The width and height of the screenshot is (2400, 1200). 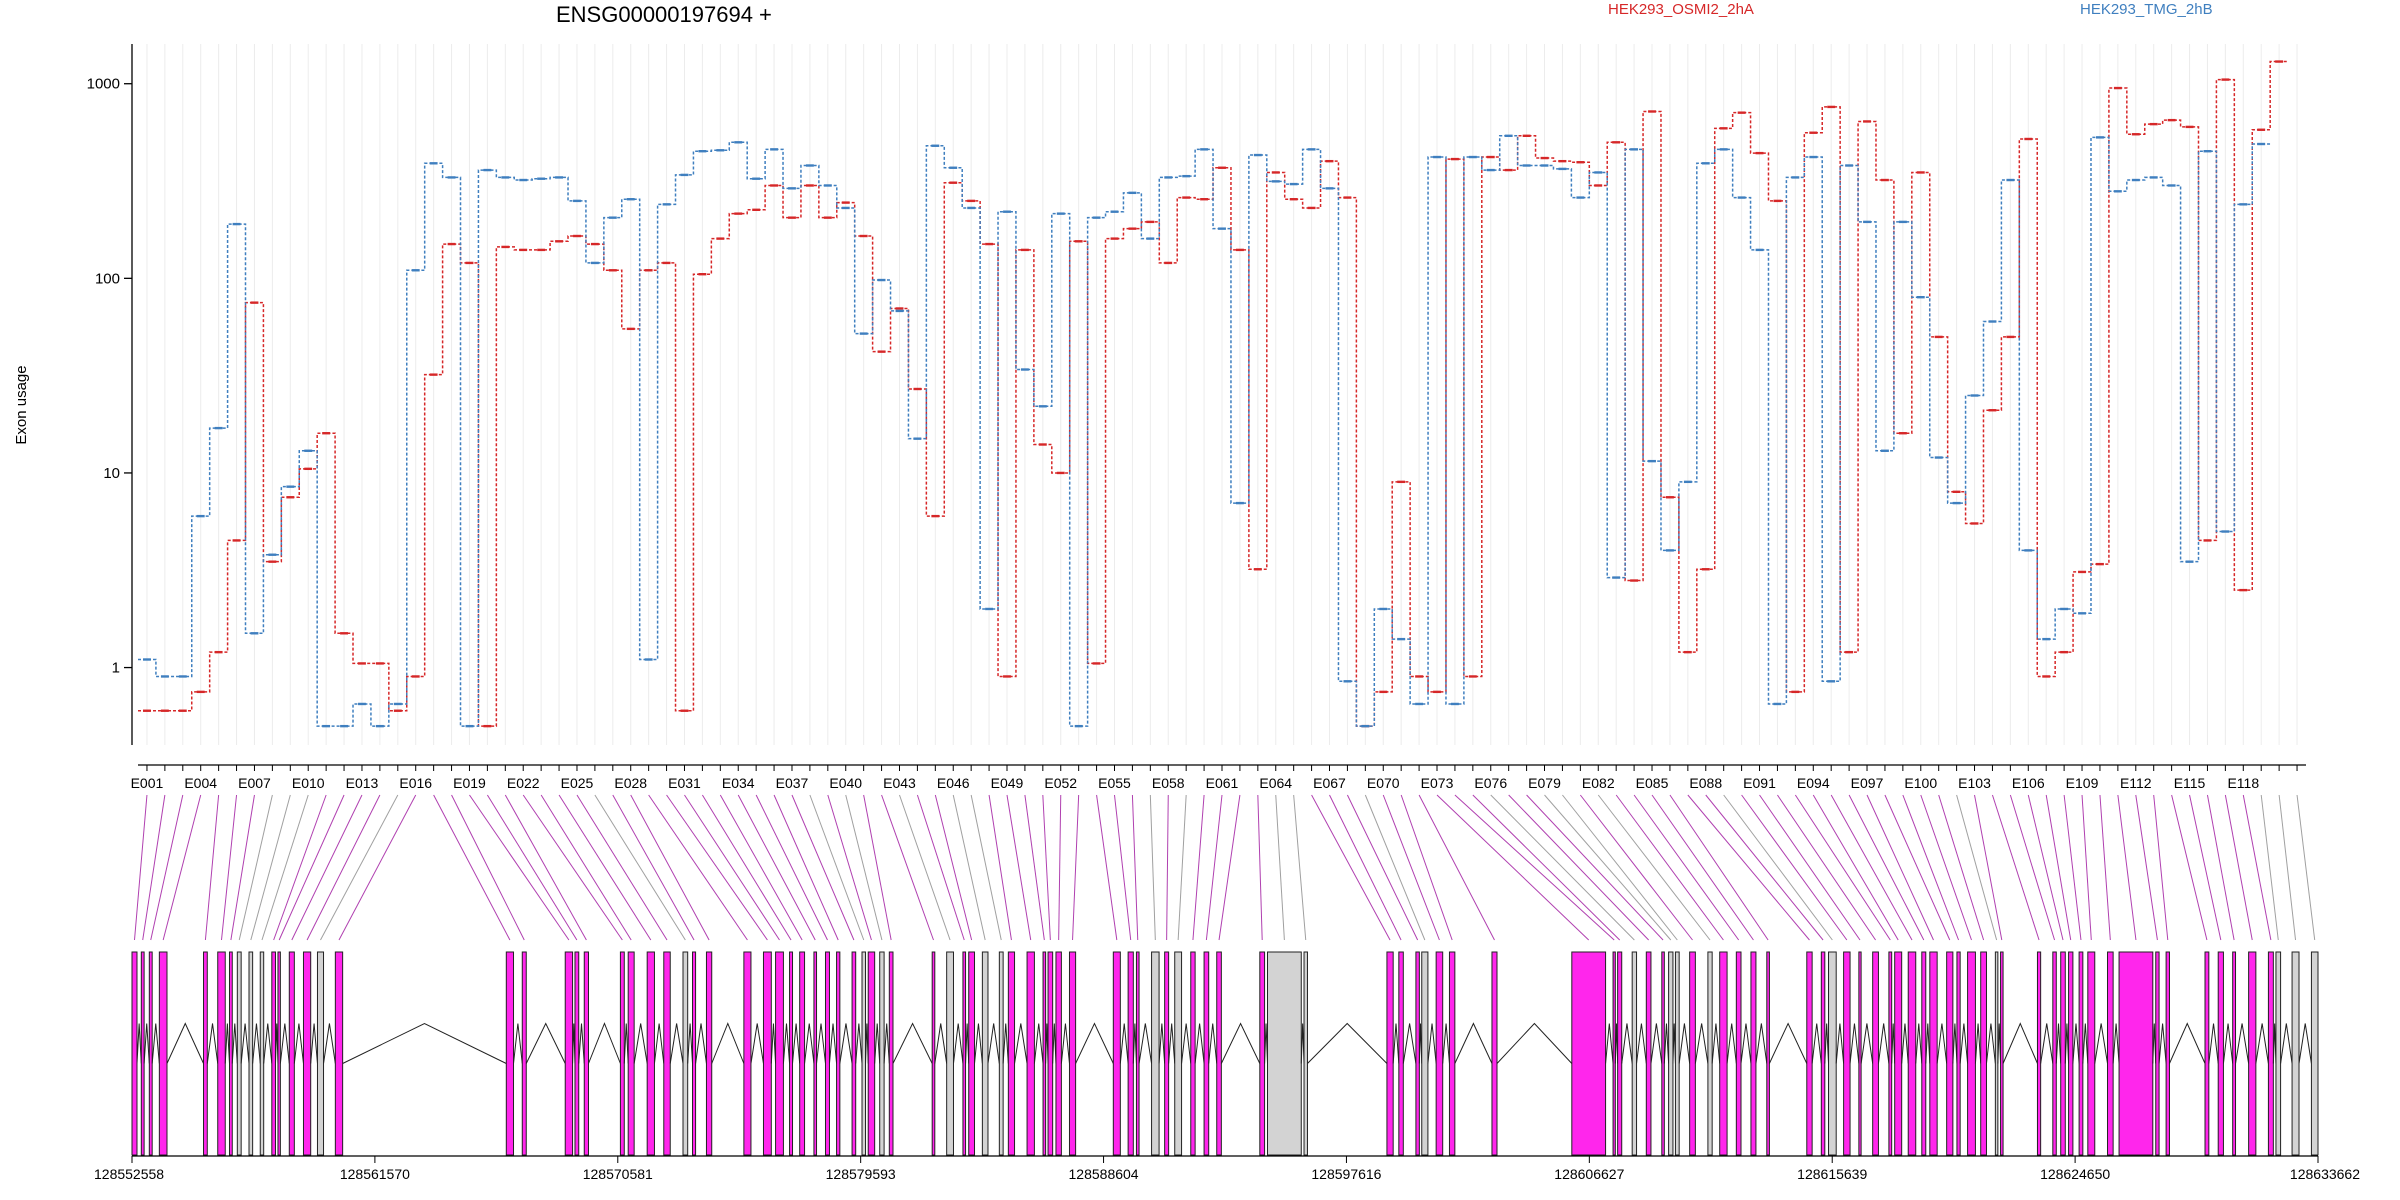 What do you see at coordinates (415, 783) in the screenshot?
I see `x-tick-label: E016` at bounding box center [415, 783].